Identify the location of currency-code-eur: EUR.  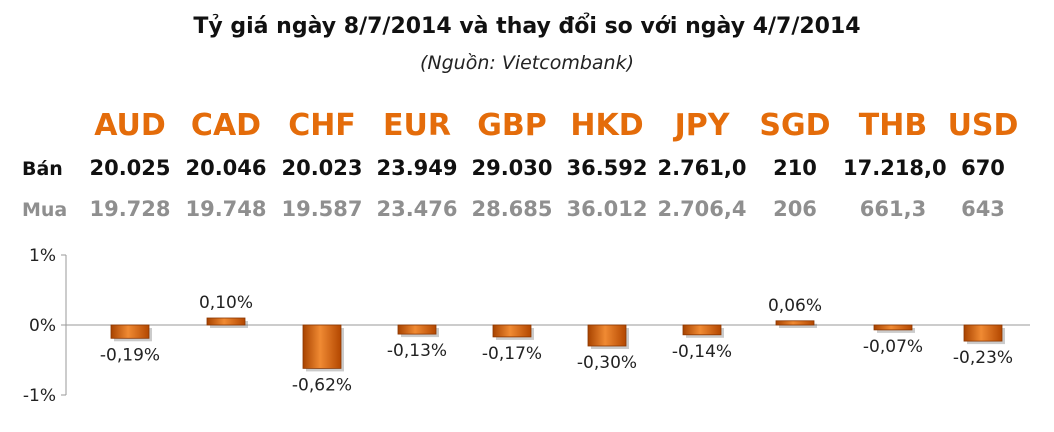
(417, 125).